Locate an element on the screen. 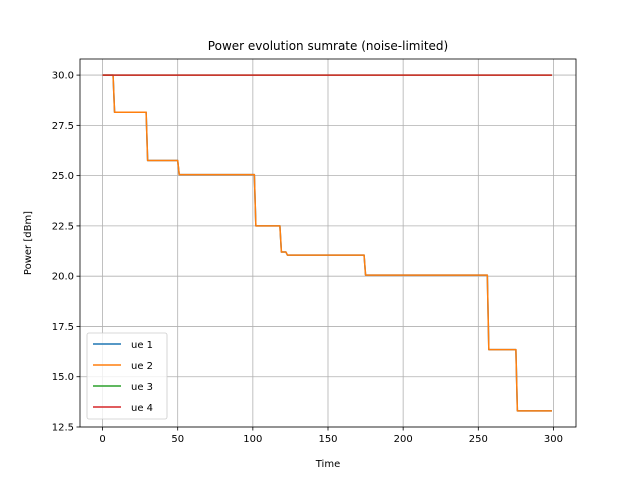 Image resolution: width=640 pixels, height=480 pixels. x-tick-label: 300 is located at coordinates (553, 439).